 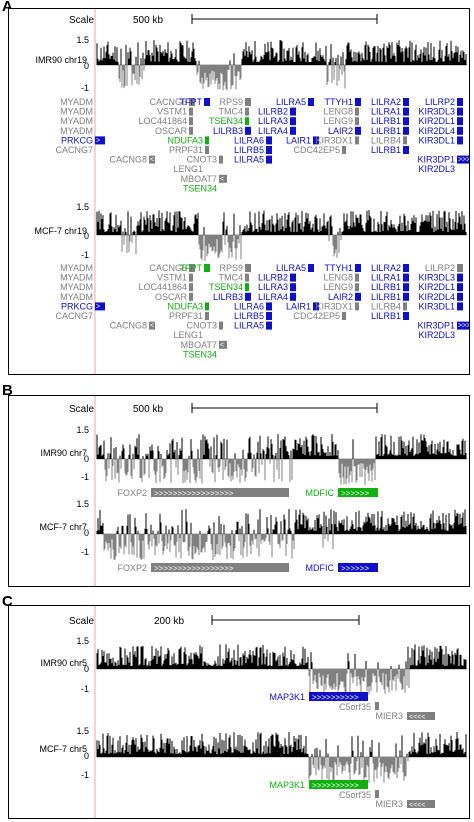 I want to click on gene-label: LENG8, so click(x=338, y=278).